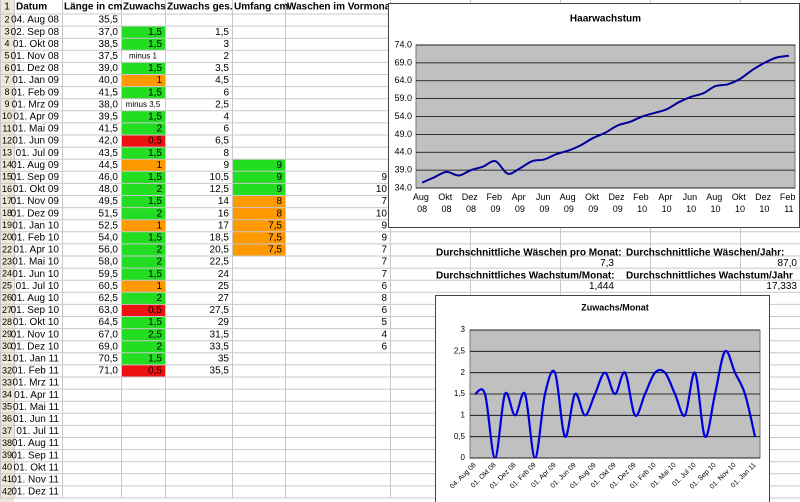 Image resolution: width=800 pixels, height=502 pixels. What do you see at coordinates (7, 419) in the screenshot?
I see `row-number: 36` at bounding box center [7, 419].